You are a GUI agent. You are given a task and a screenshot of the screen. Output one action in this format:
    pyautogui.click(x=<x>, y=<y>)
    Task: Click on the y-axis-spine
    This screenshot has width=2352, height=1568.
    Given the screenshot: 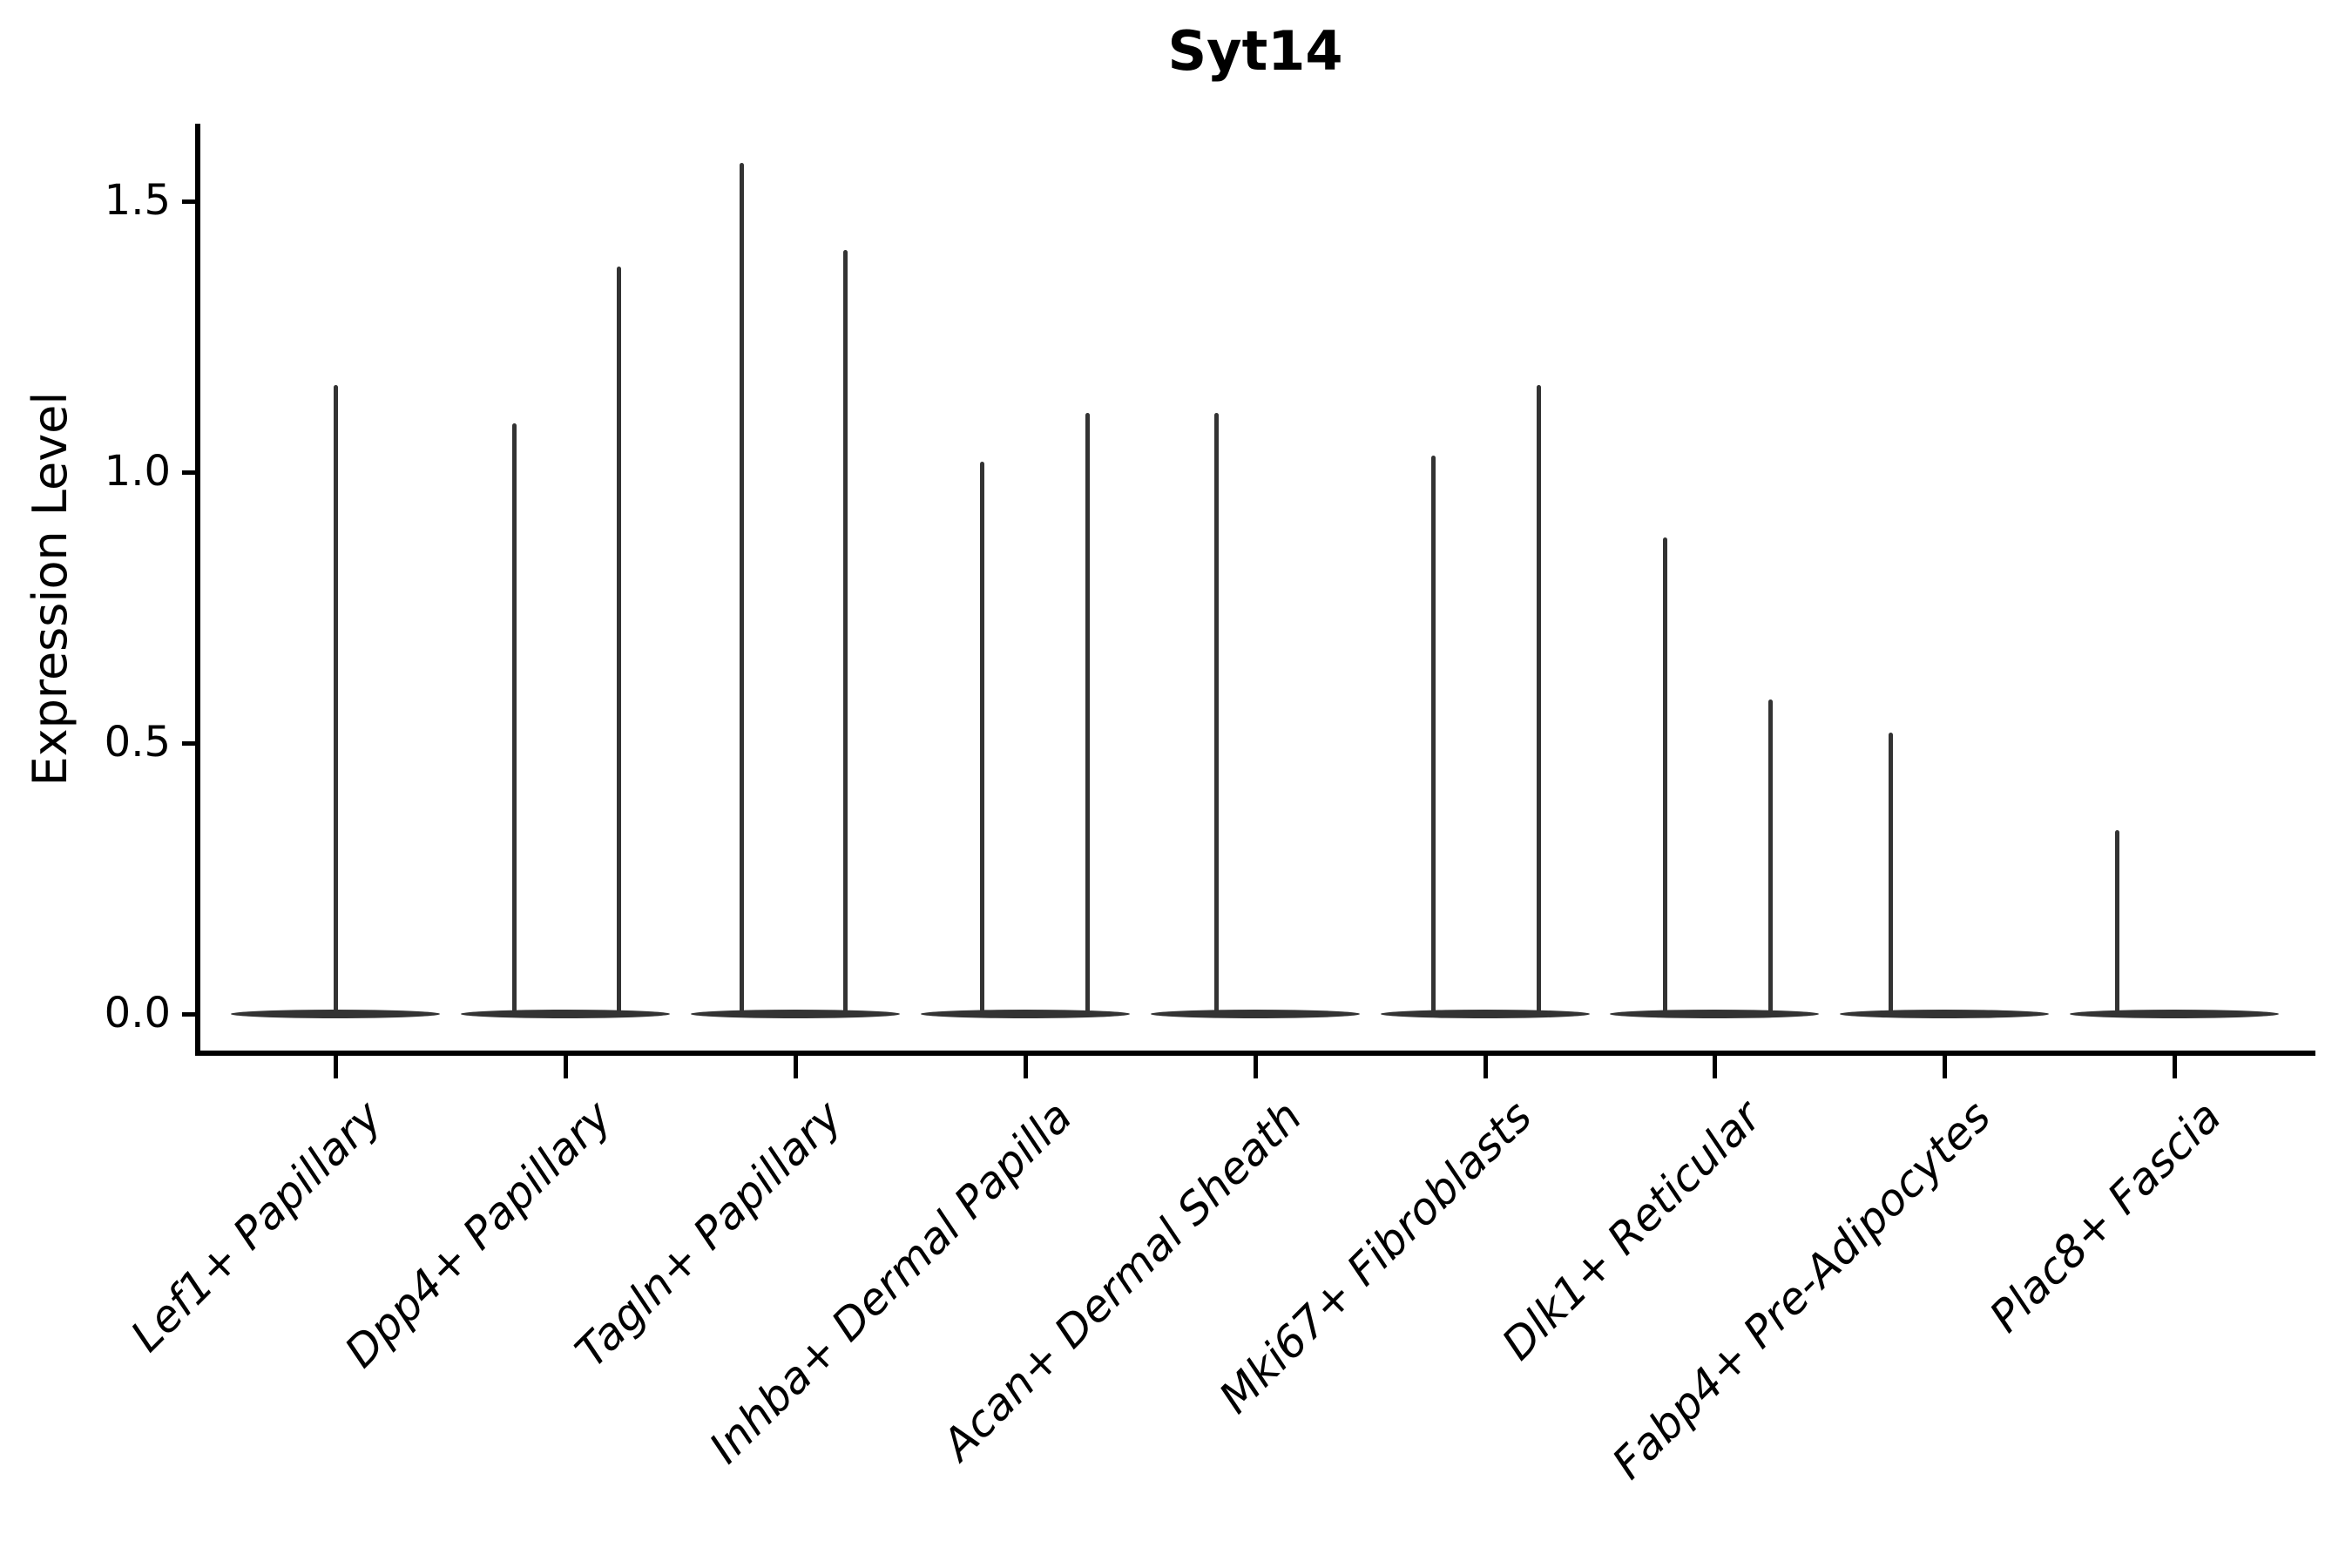 What is the action you would take?
    pyautogui.click(x=198, y=590)
    